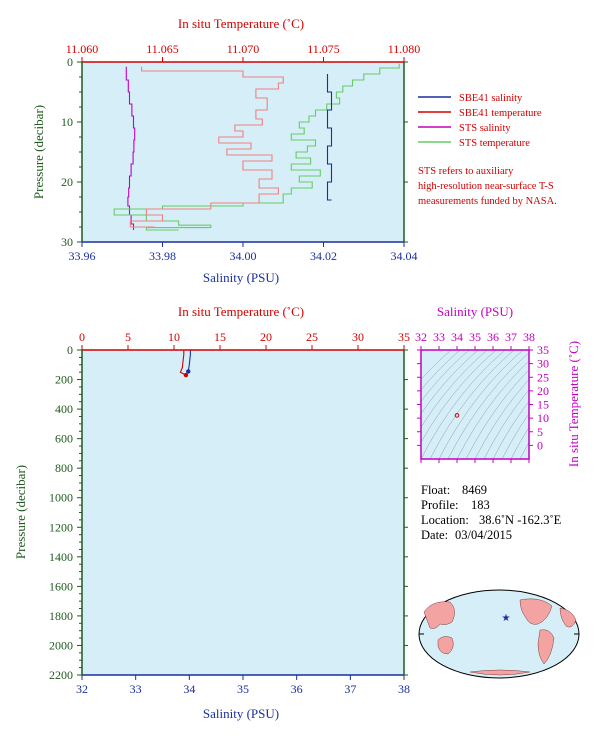 Image resolution: width=601 pixels, height=736 pixels. Describe the element at coordinates (520, 520) in the screenshot. I see `location-value: 38.6˚N -162.3˚E` at that location.